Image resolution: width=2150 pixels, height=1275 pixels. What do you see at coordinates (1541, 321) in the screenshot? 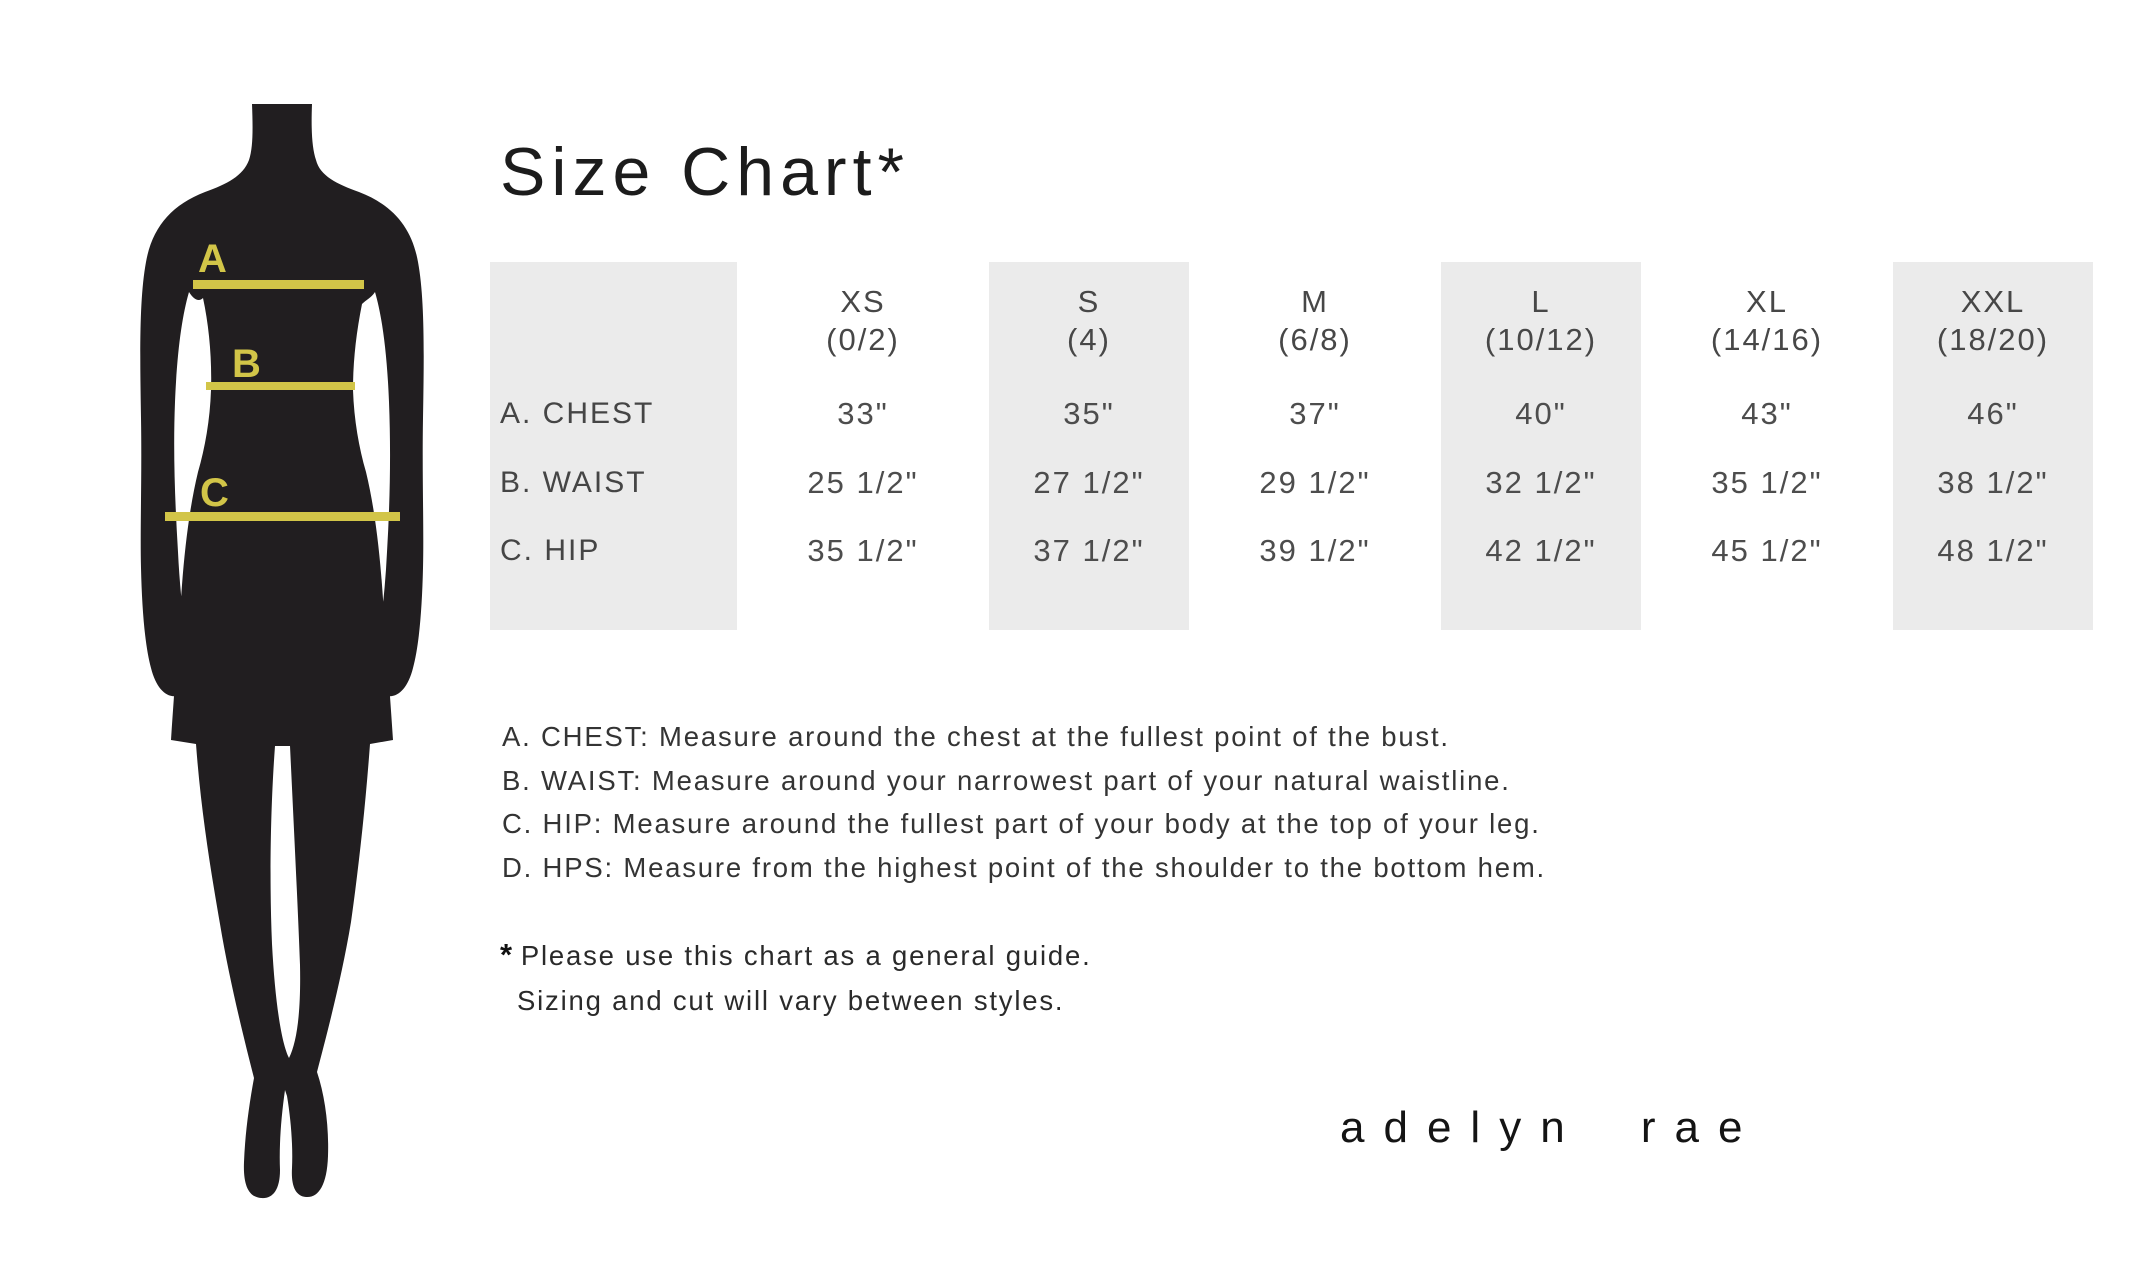
I see `column-header-l: L (10/12)` at bounding box center [1541, 321].